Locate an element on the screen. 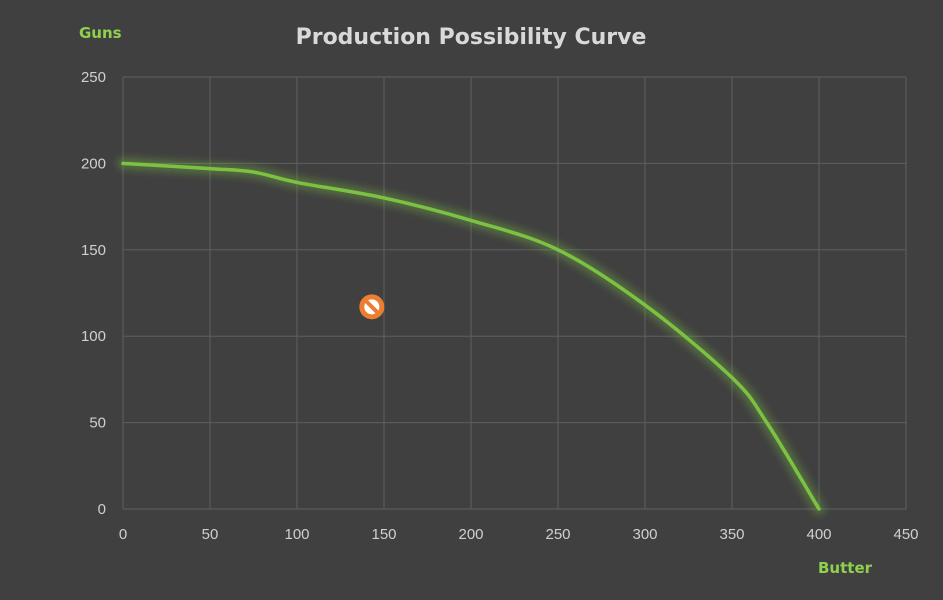 The width and height of the screenshot is (943, 600). y-tick-label-4: 200 is located at coordinates (93, 163).